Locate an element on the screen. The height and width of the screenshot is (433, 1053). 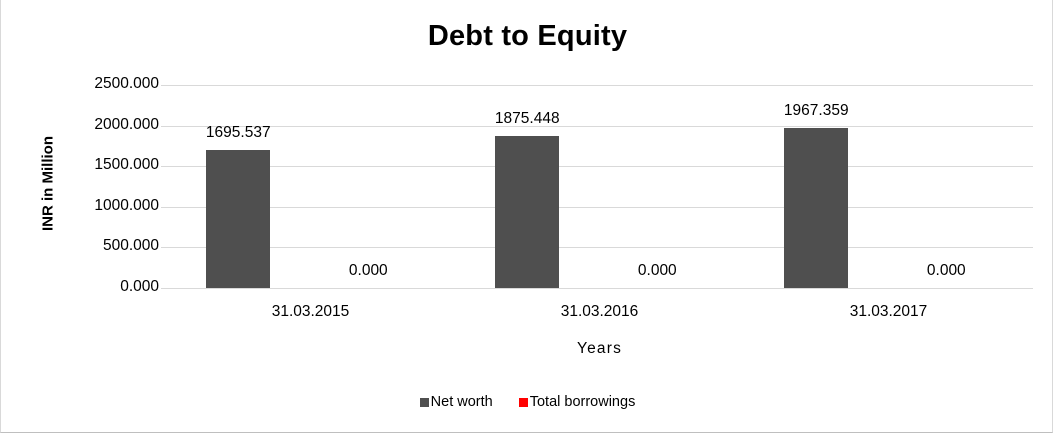
data-label-net-worth: 1695.537 is located at coordinates (238, 133).